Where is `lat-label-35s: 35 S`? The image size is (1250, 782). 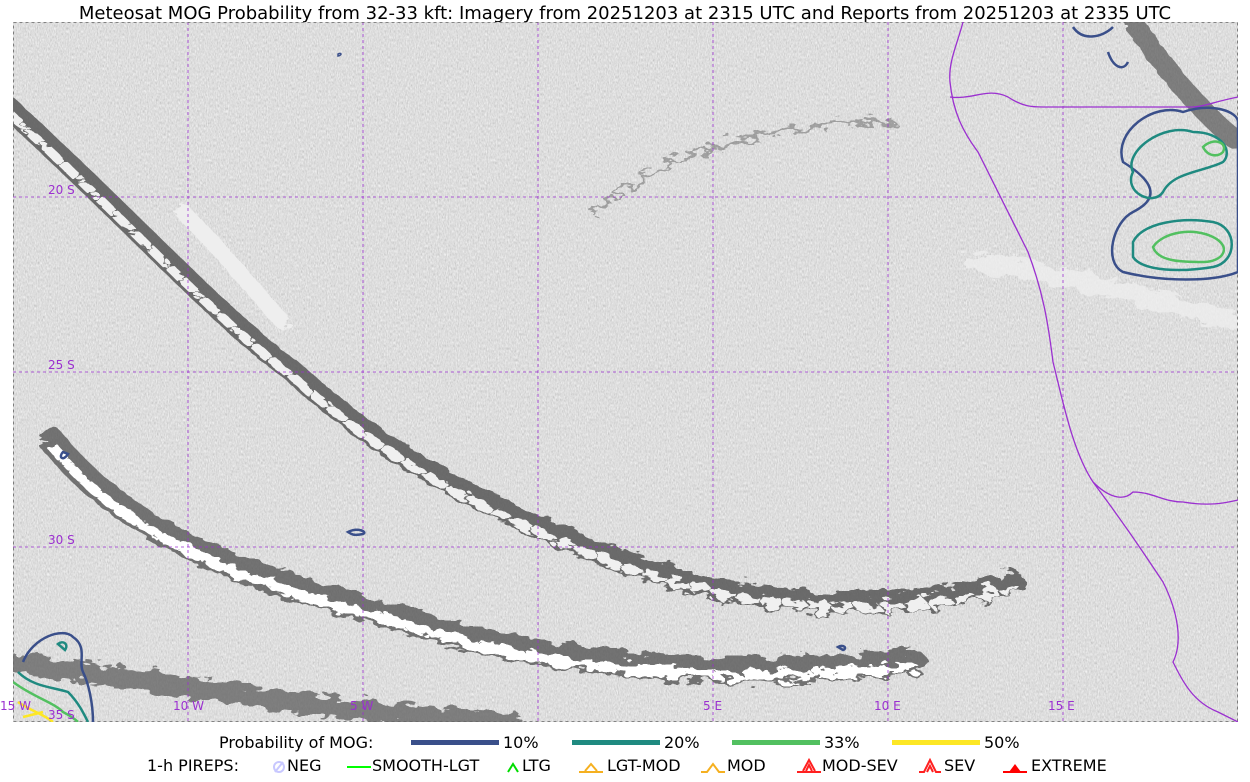 lat-label-35s: 35 S is located at coordinates (61, 715).